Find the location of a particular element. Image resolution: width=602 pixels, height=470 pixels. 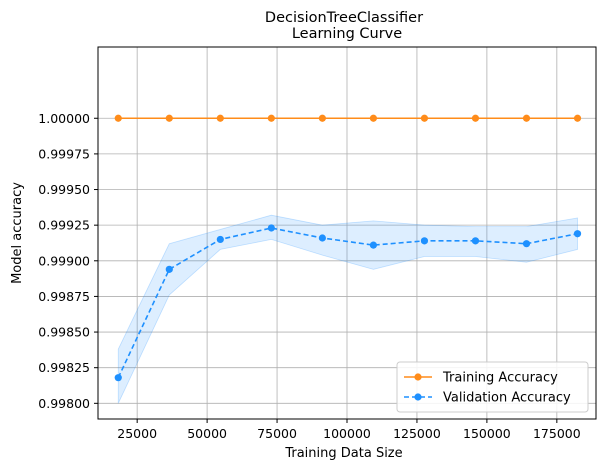

y-tick-label: 0.99975 is located at coordinates (64, 153).